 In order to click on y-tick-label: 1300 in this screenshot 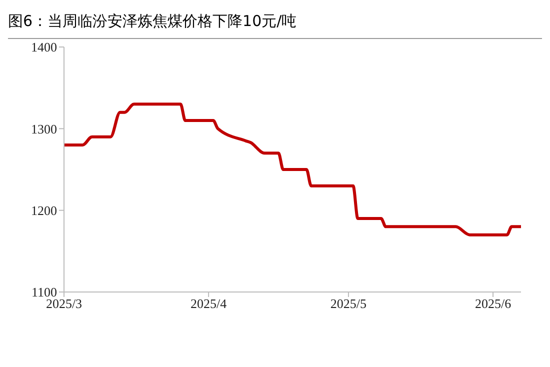, I will do `click(44, 128)`.